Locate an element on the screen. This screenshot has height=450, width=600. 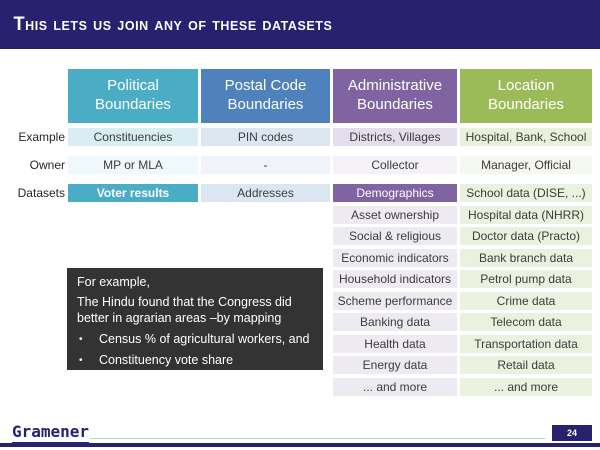
column-header-administrative: Administrative Boundaries is located at coordinates (395, 96).